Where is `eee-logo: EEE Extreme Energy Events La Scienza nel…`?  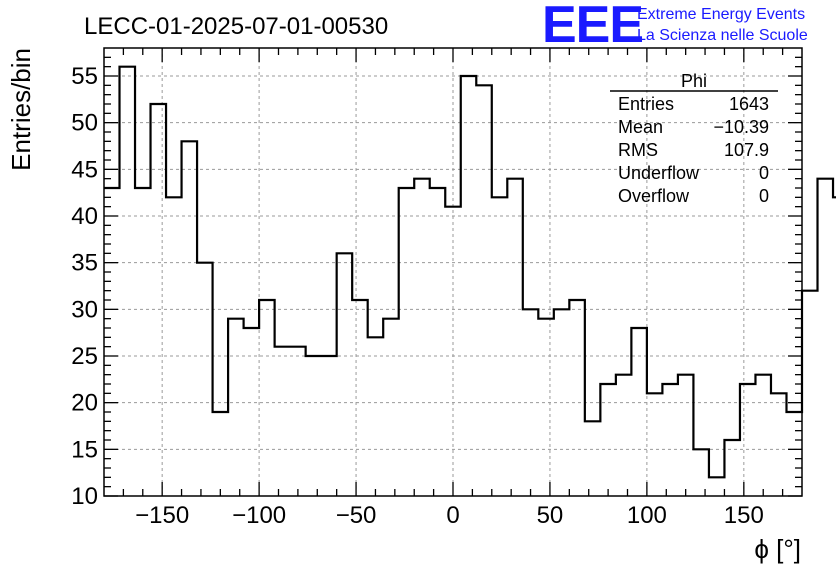 eee-logo: EEE Extreme Energy Events La Scienza nel… is located at coordinates (675, 27).